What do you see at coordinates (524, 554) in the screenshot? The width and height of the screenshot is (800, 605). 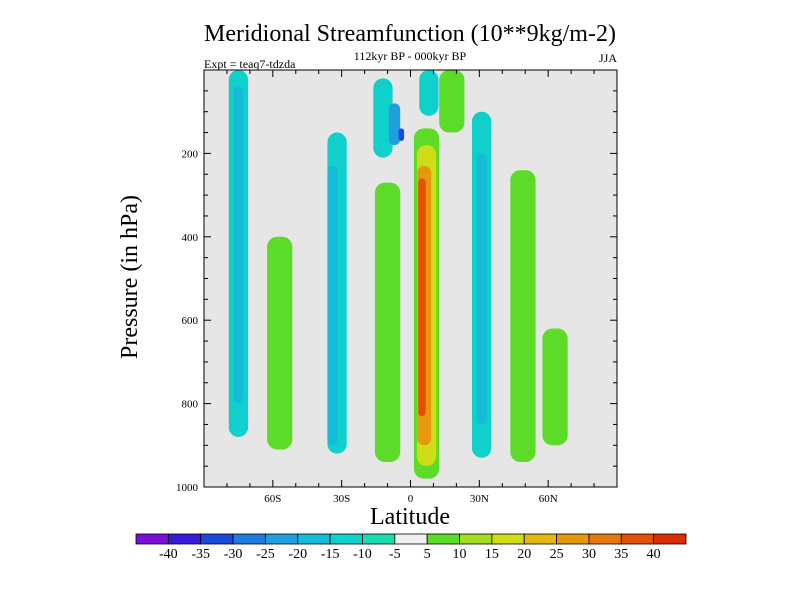 I see `colorbar-label: 20` at bounding box center [524, 554].